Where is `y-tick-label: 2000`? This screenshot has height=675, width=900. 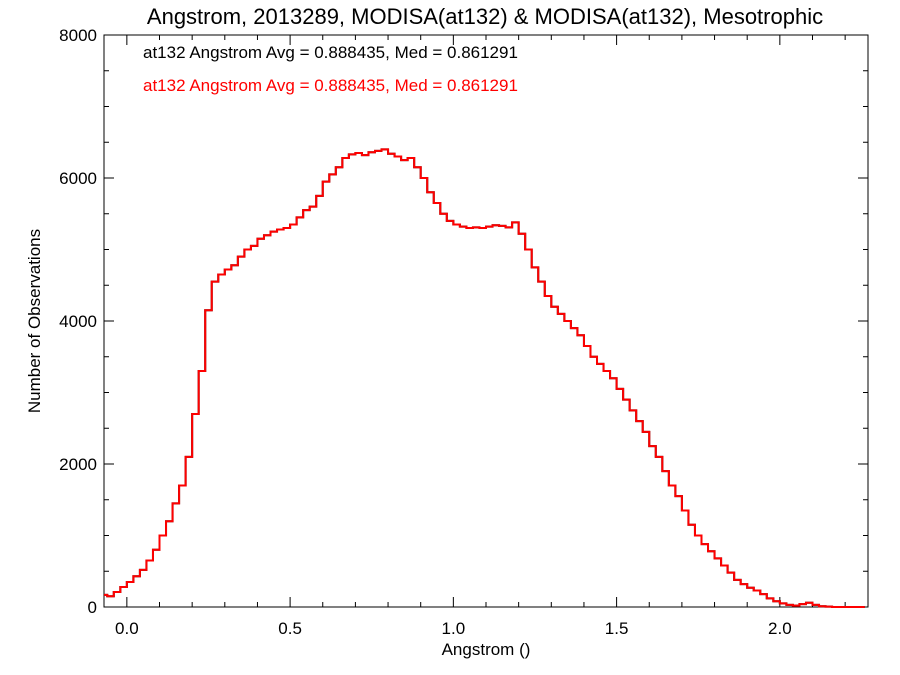
y-tick-label: 2000 is located at coordinates (78, 464).